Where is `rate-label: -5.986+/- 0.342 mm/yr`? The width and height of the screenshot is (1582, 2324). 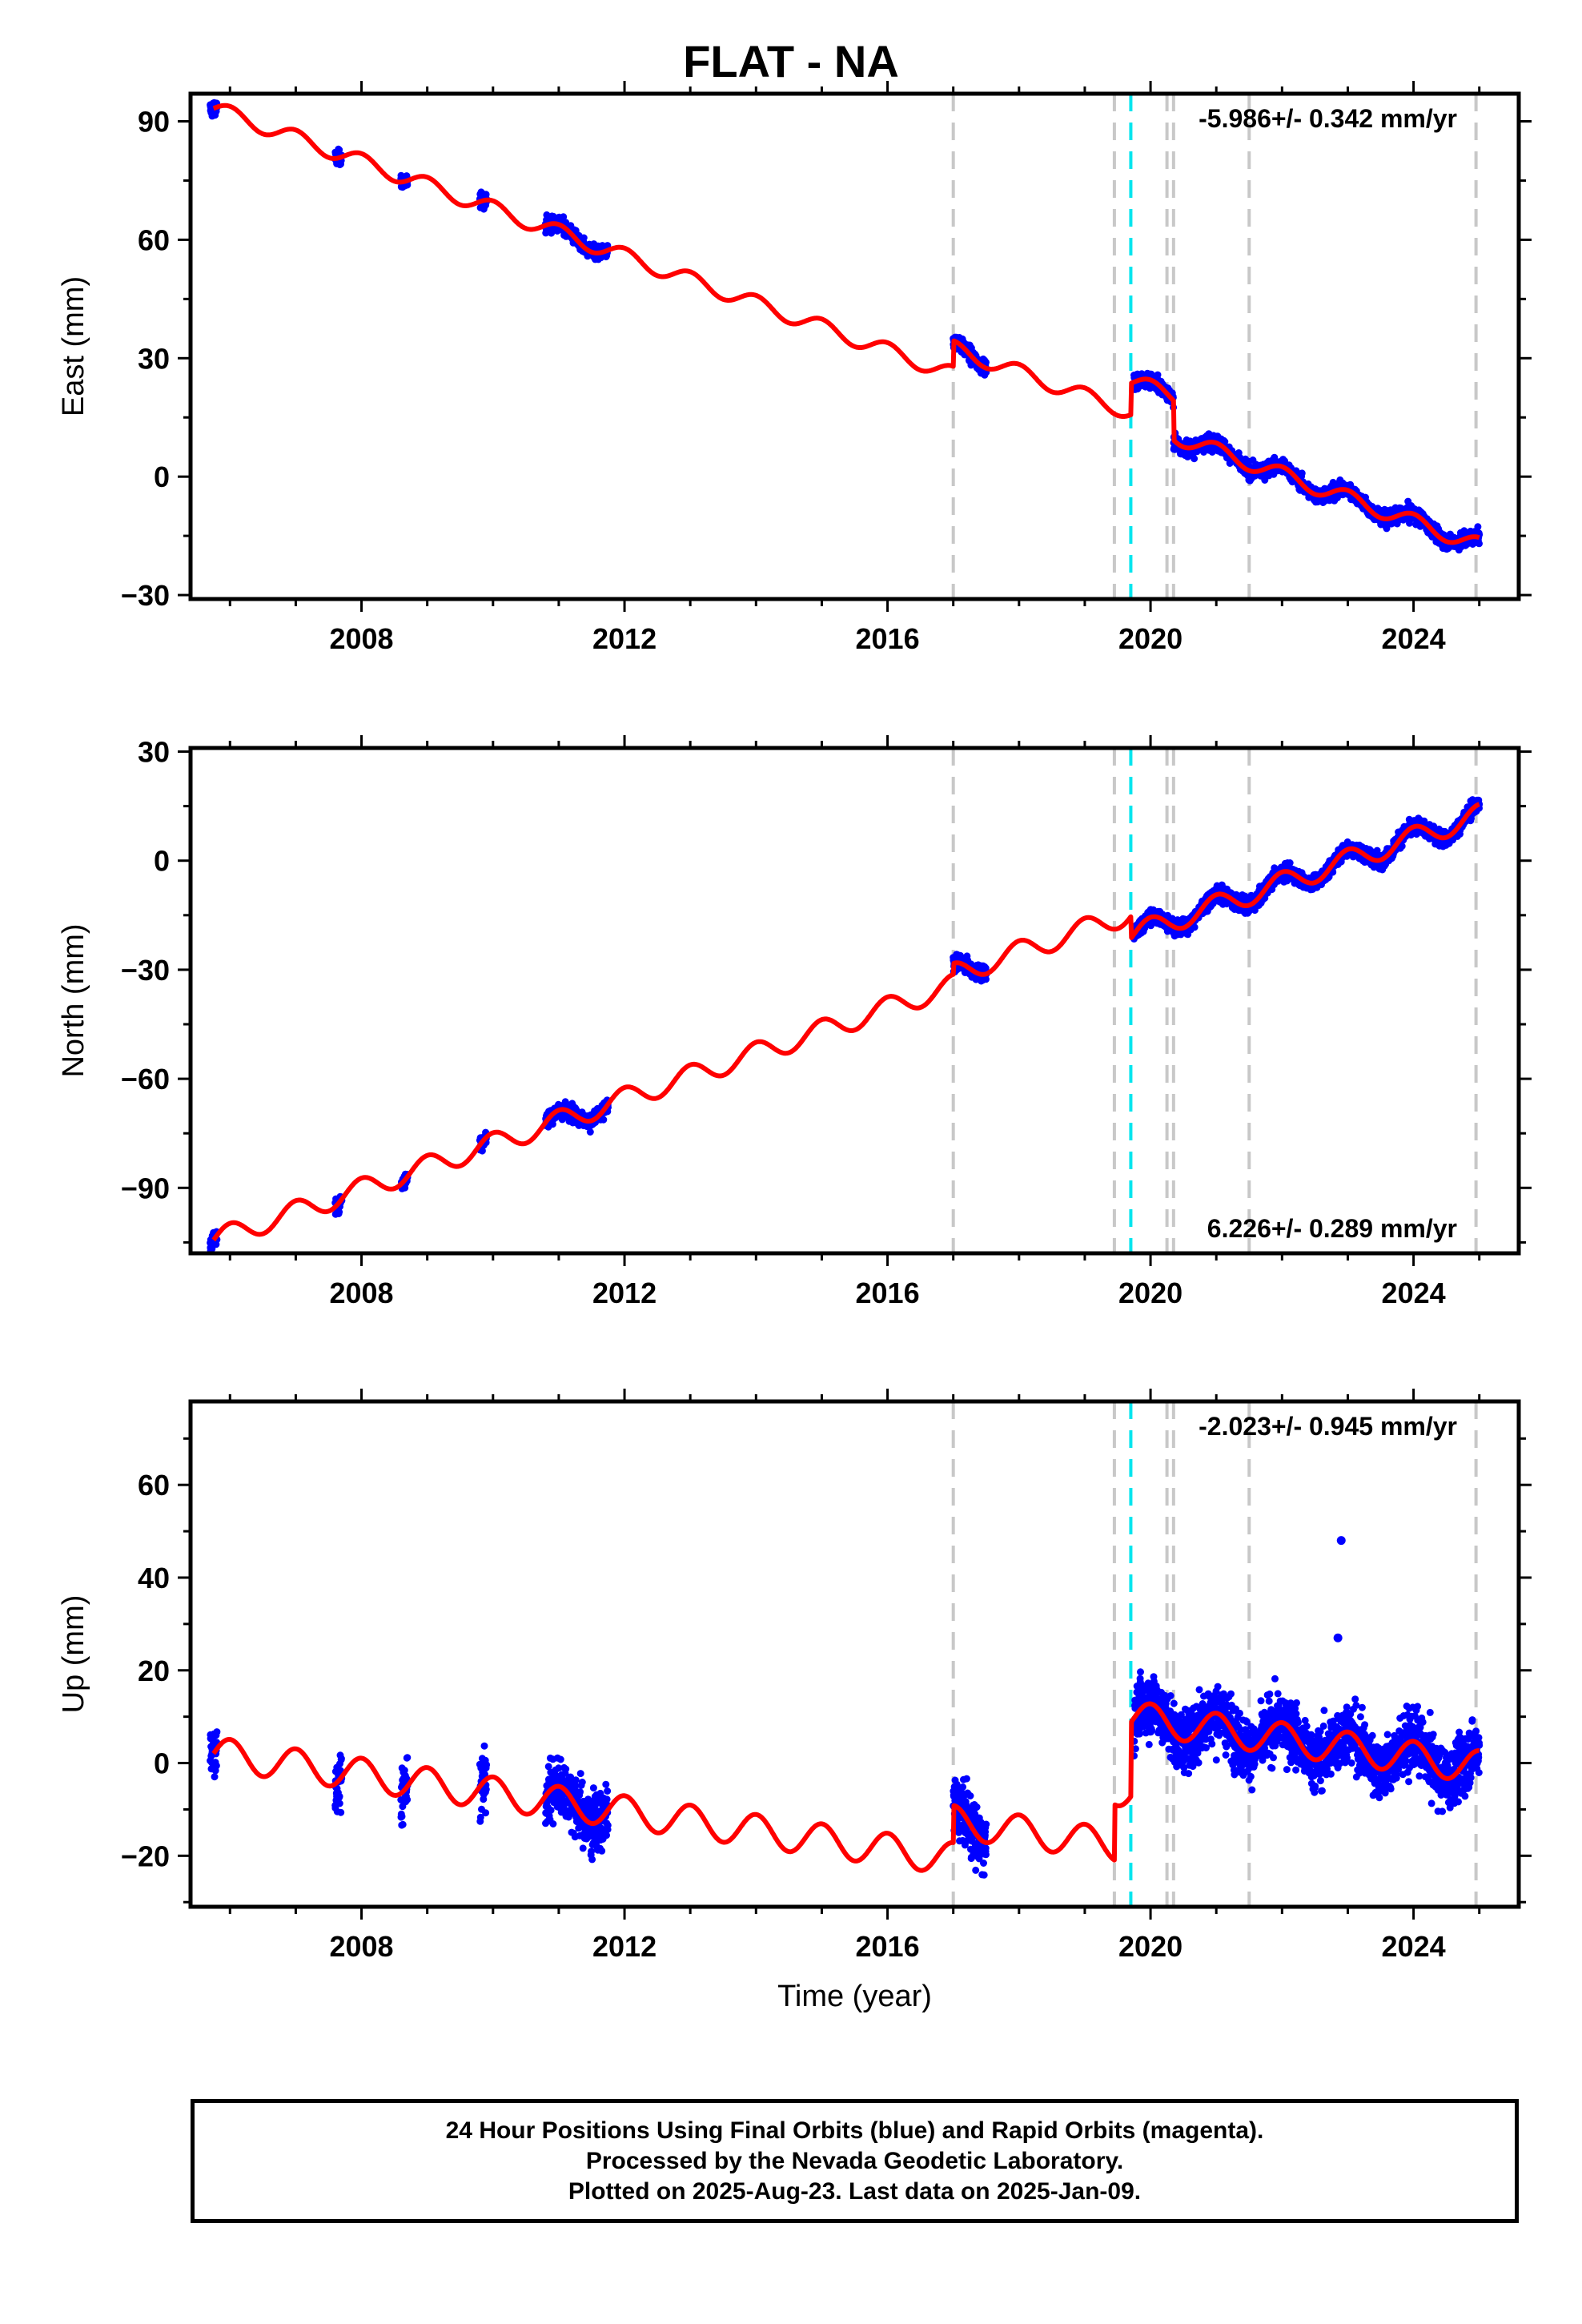 rate-label: -5.986+/- 0.342 mm/yr is located at coordinates (1328, 118).